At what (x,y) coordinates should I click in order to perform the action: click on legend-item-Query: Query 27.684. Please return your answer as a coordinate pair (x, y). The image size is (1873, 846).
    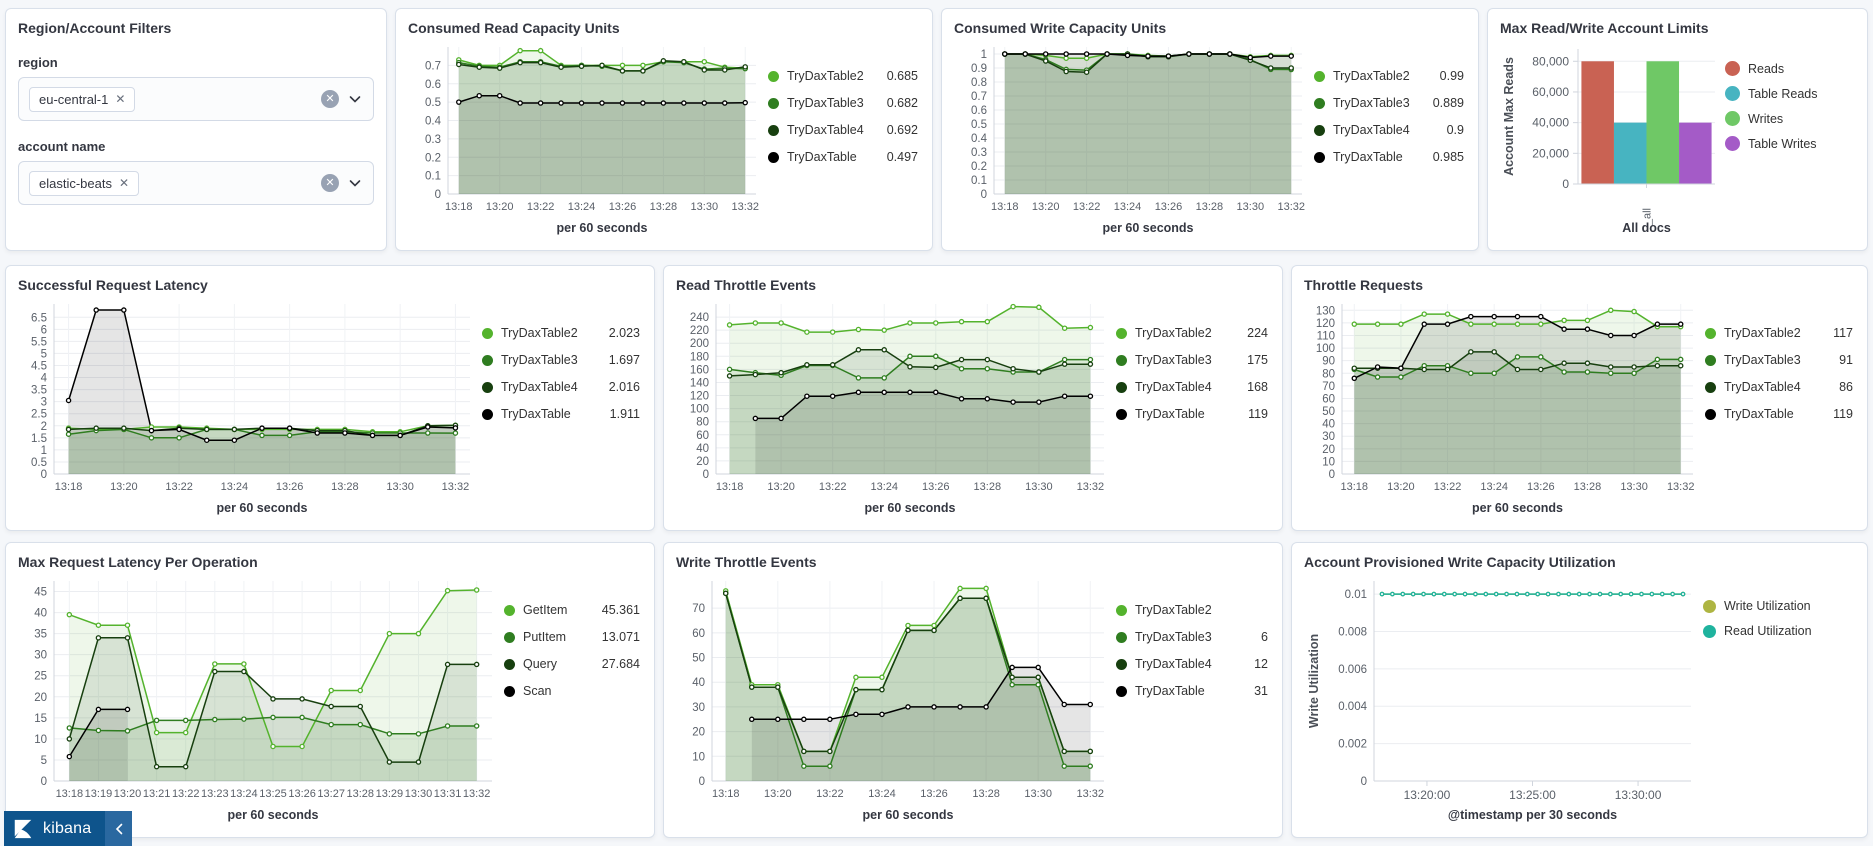
    Looking at the image, I should click on (572, 664).